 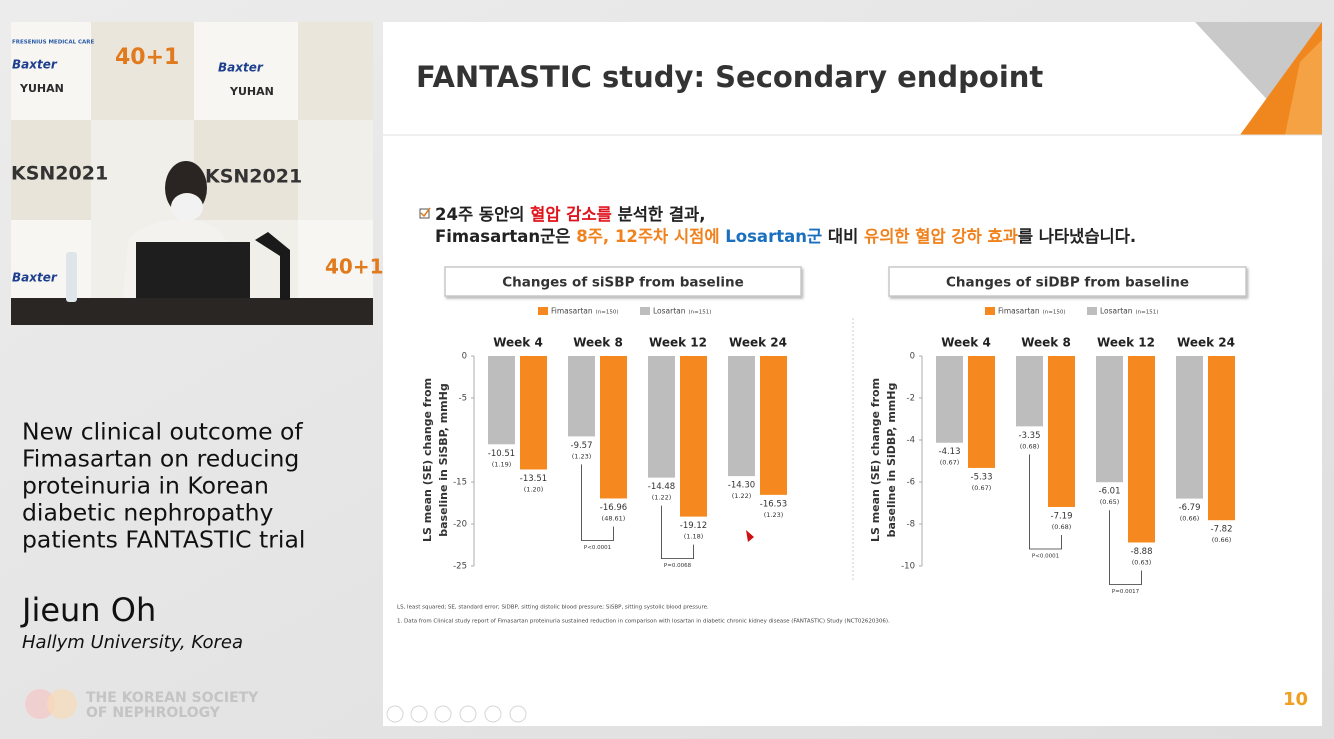 What do you see at coordinates (911, 441) in the screenshot?
I see `y-tick-label: -4` at bounding box center [911, 441].